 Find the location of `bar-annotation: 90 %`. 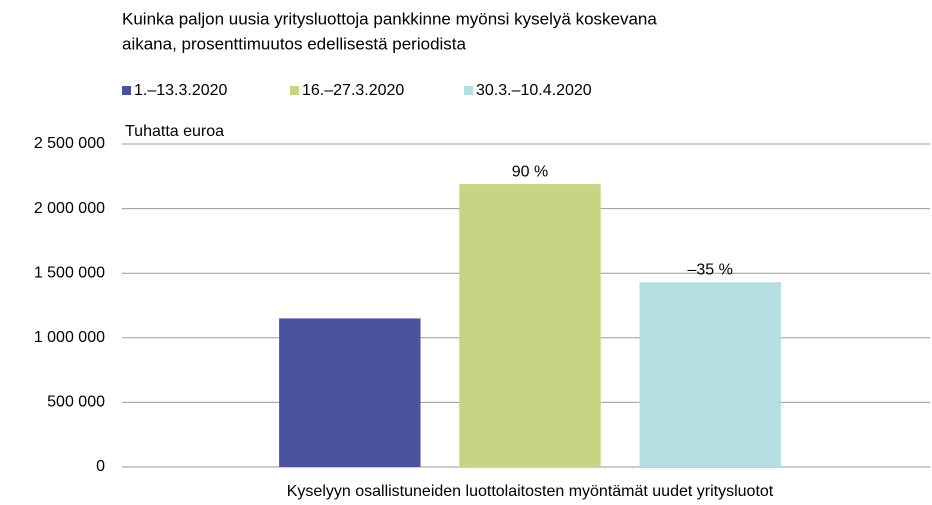

bar-annotation: 90 % is located at coordinates (530, 171).